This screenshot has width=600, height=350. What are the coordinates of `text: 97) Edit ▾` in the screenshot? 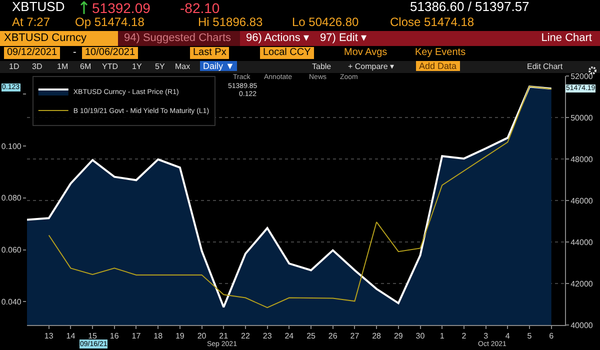 It's located at (343, 38).